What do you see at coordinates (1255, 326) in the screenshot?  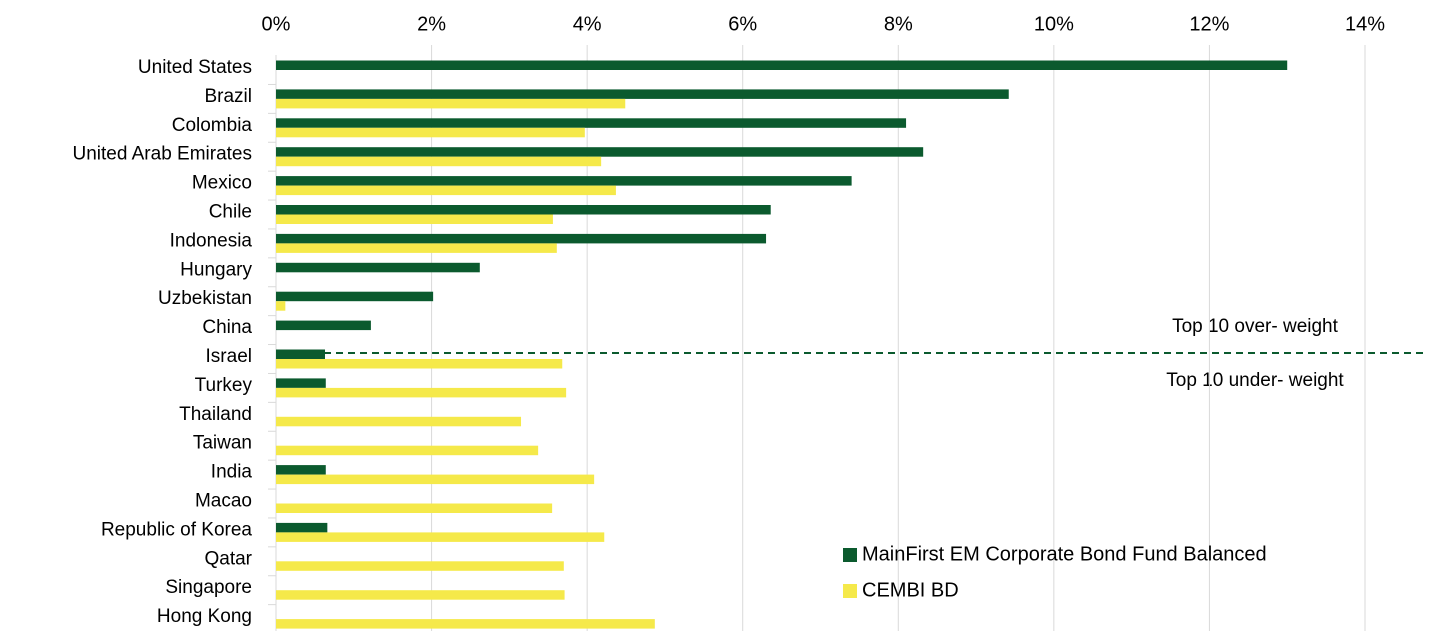 I see `annotation: Top 10 over- weight` at bounding box center [1255, 326].